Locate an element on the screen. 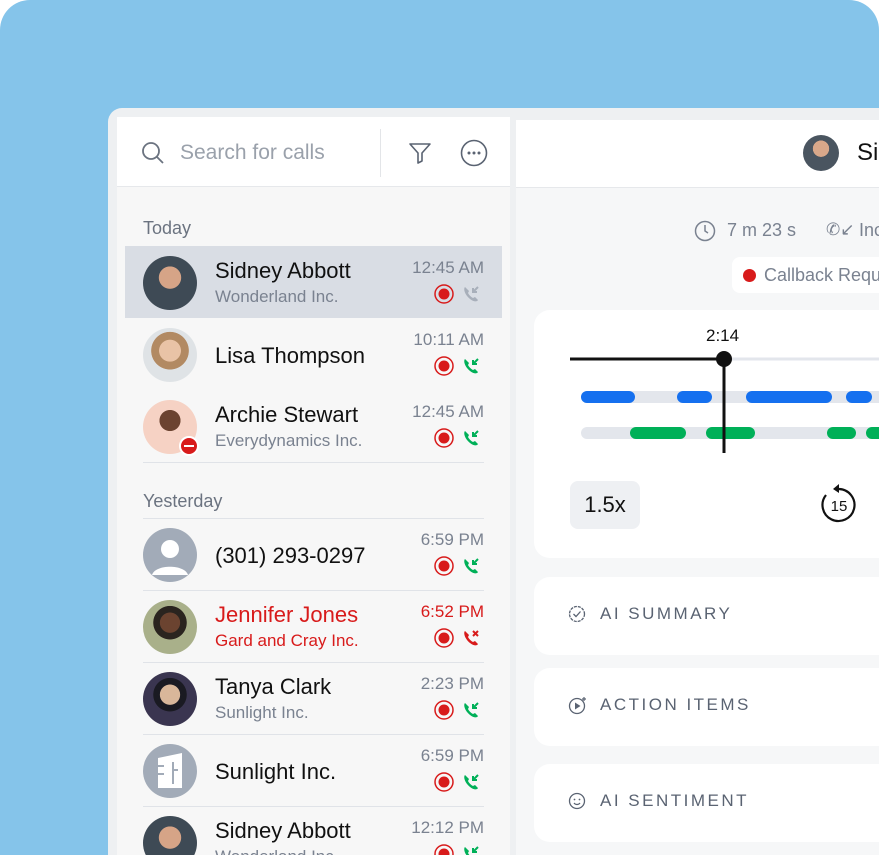 The width and height of the screenshot is (879, 855). call-direction: Inc is located at coordinates (869, 230).